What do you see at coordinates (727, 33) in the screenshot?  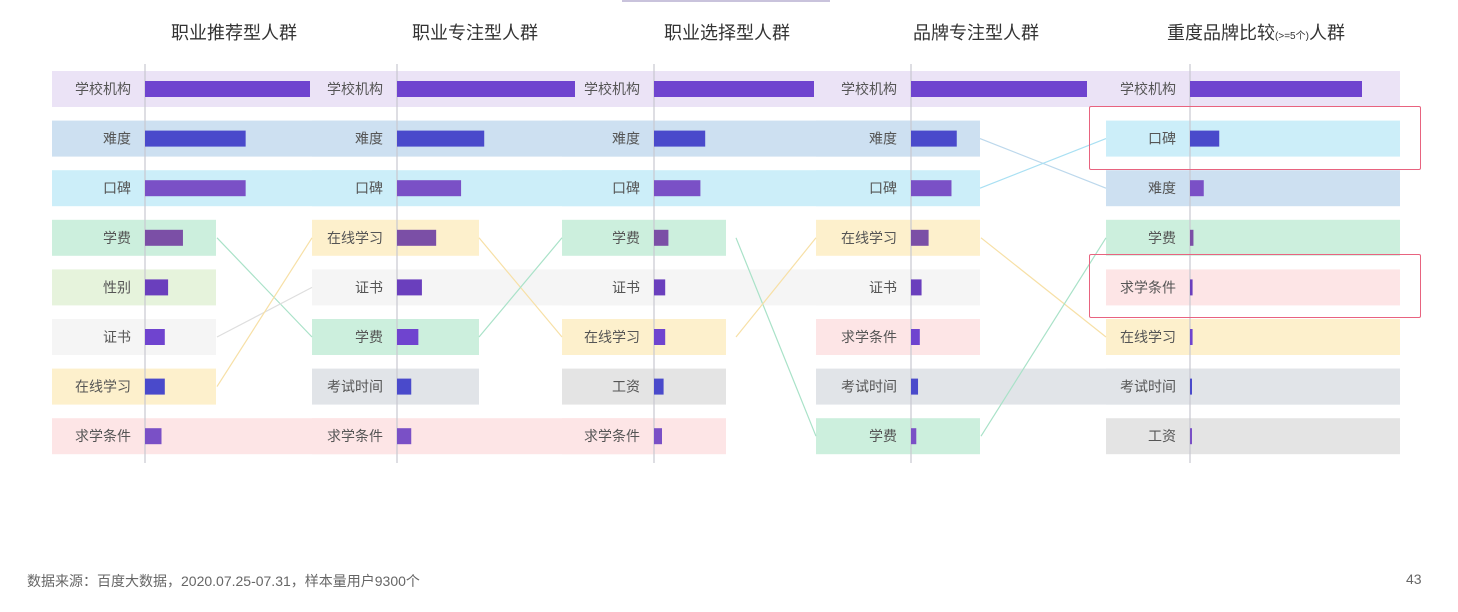 I see `column-title-3: 职业选择型人群` at bounding box center [727, 33].